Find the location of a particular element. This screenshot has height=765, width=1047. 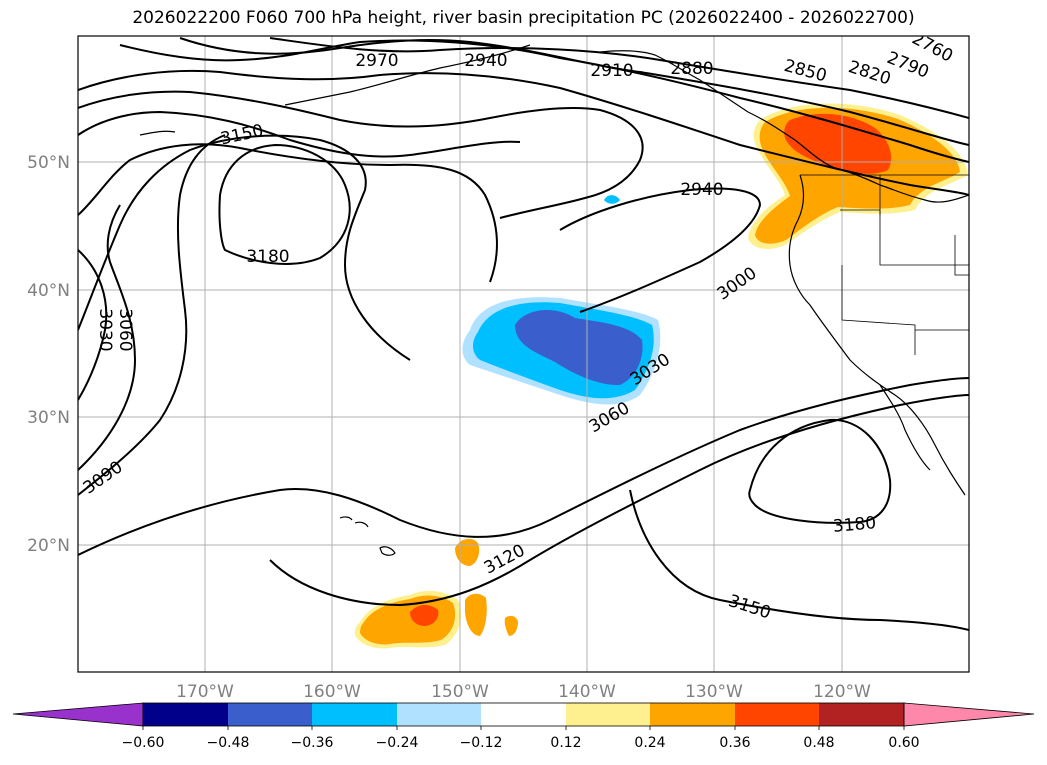

colorbar-extend-min is located at coordinates (78, 714).